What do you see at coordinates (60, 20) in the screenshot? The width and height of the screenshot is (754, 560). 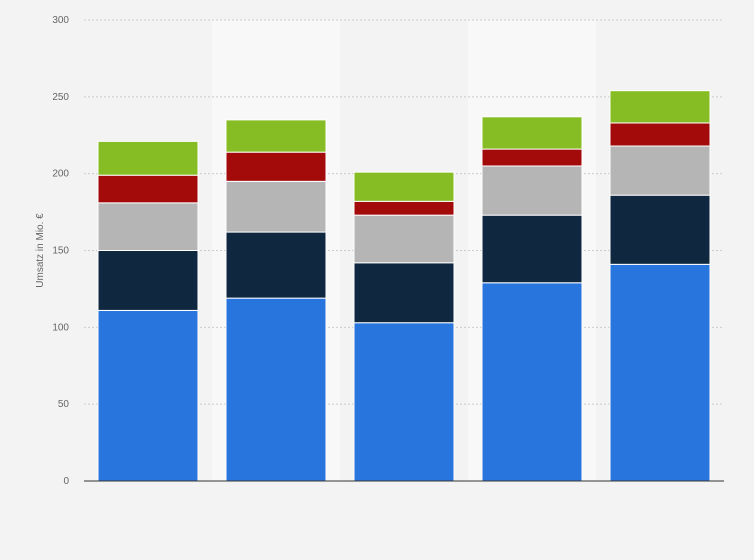 I see `y-tick-label: 300` at bounding box center [60, 20].